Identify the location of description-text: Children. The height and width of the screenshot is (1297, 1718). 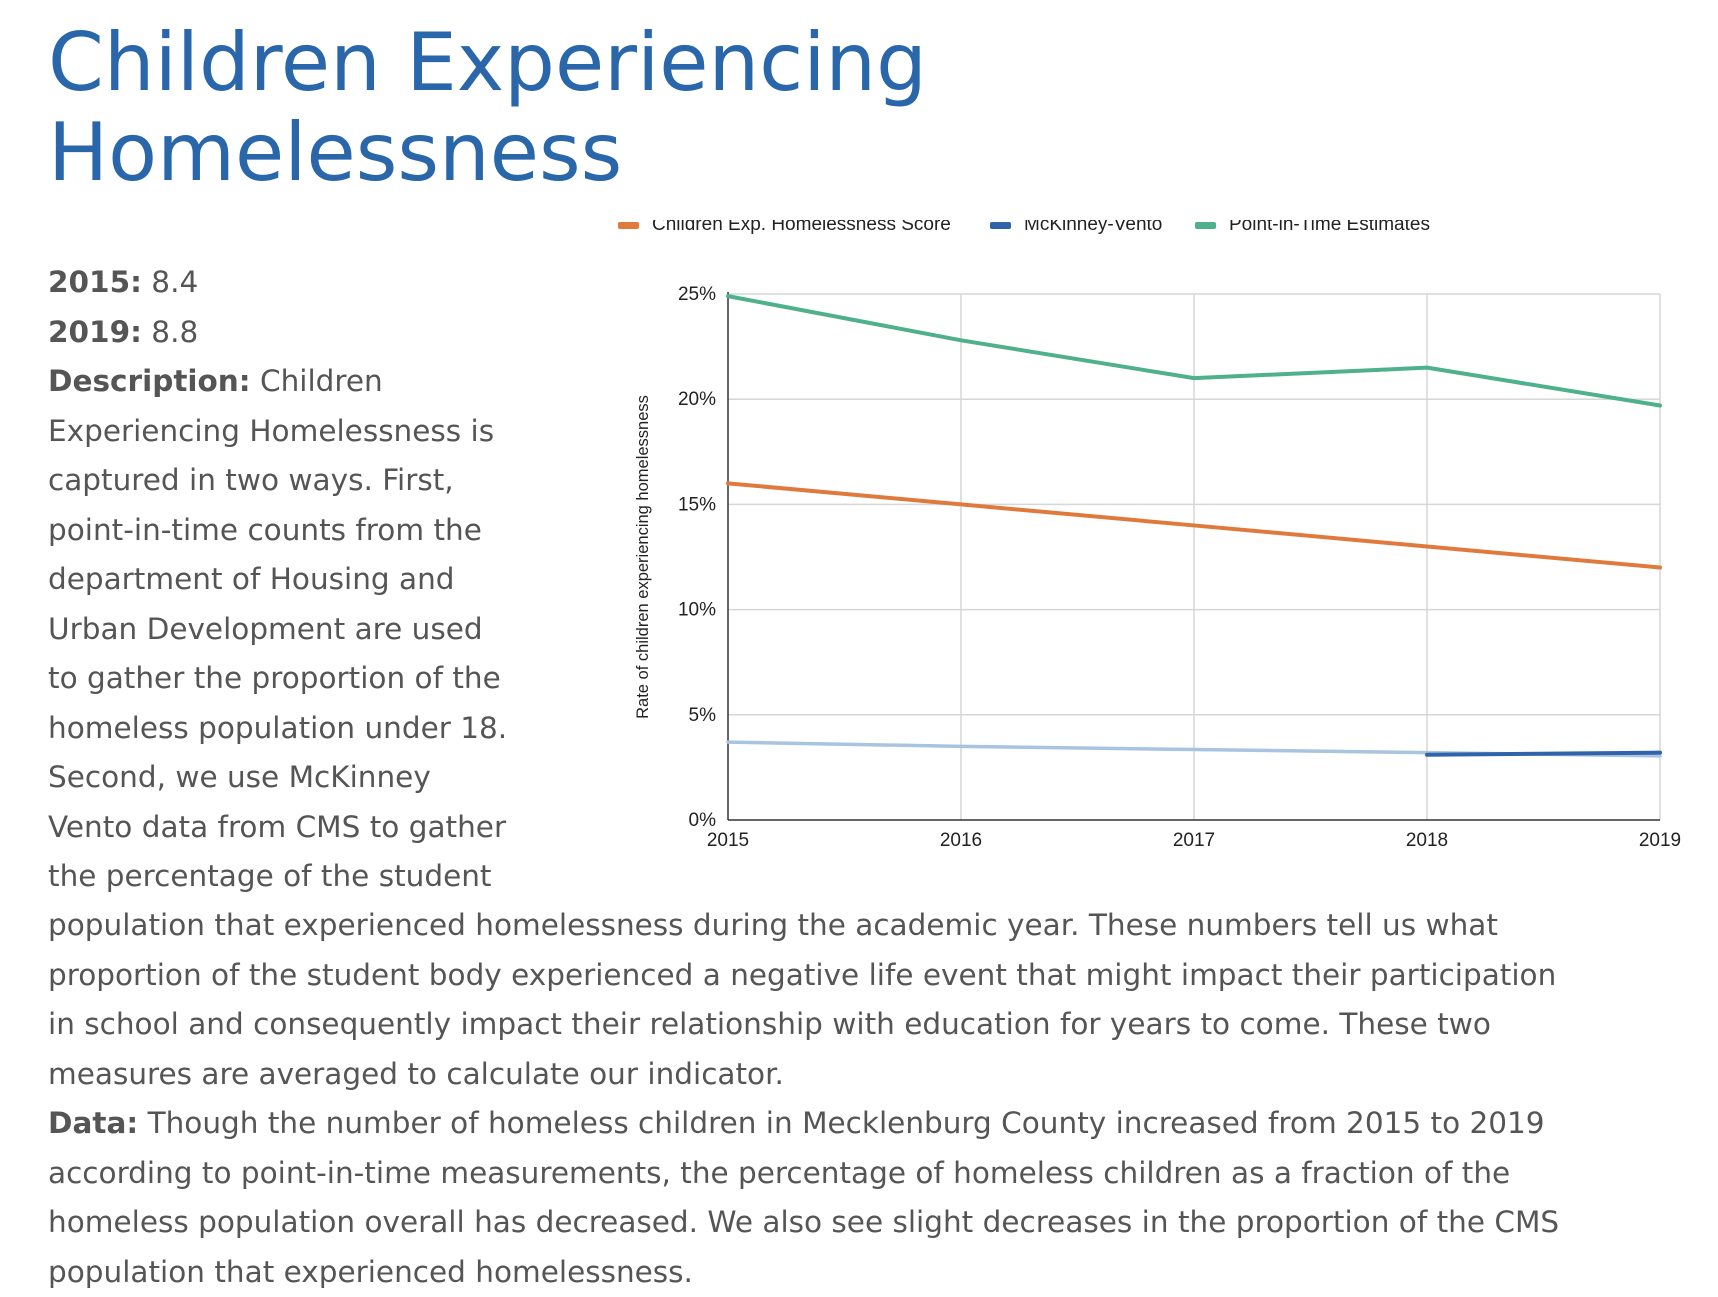
(321, 381).